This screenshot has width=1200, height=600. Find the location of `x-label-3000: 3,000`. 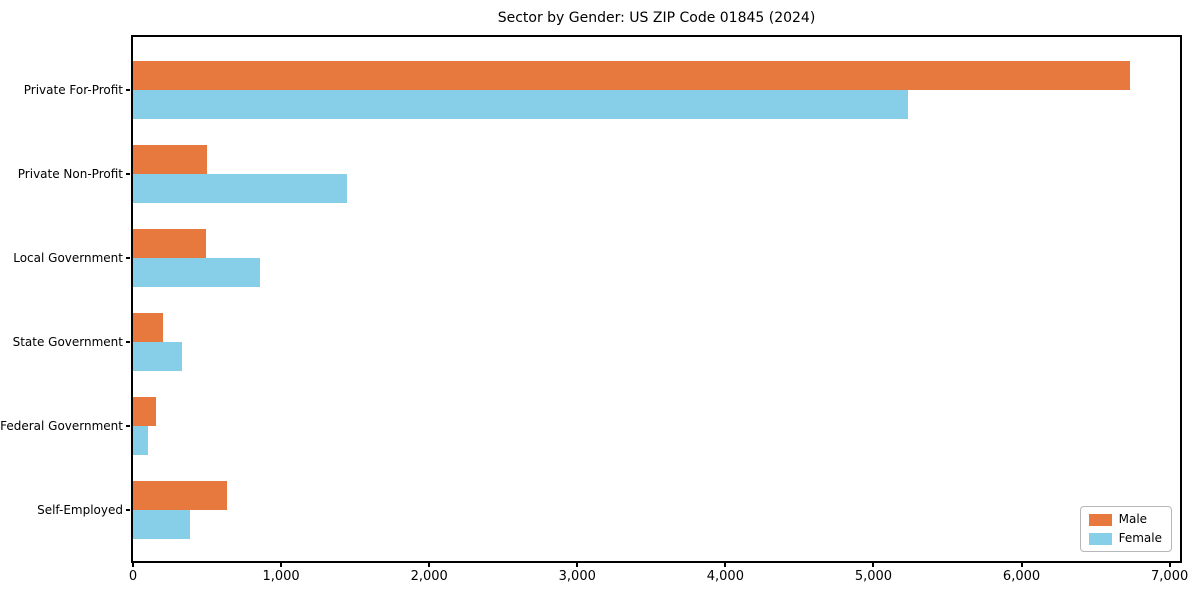

x-label-3000: 3,000 is located at coordinates (577, 576).